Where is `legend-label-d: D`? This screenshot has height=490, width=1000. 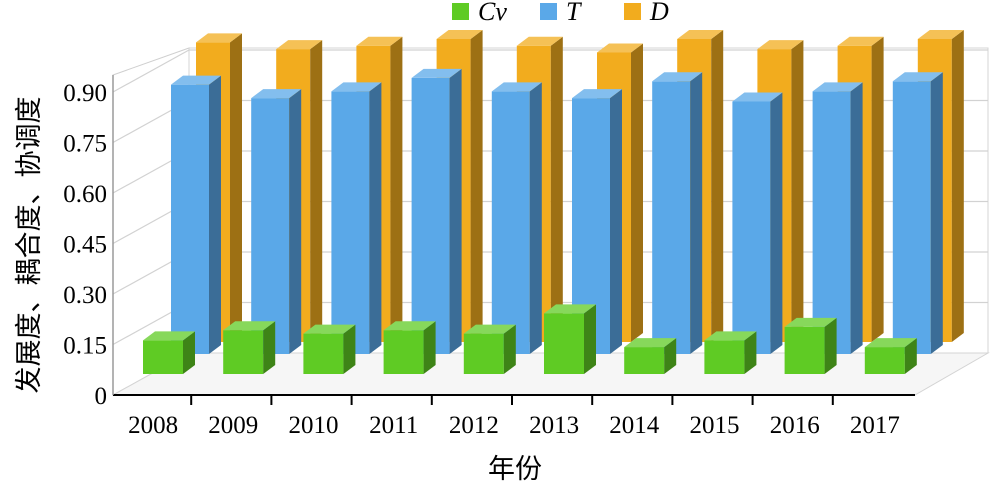
legend-label-d: D is located at coordinates (659, 13).